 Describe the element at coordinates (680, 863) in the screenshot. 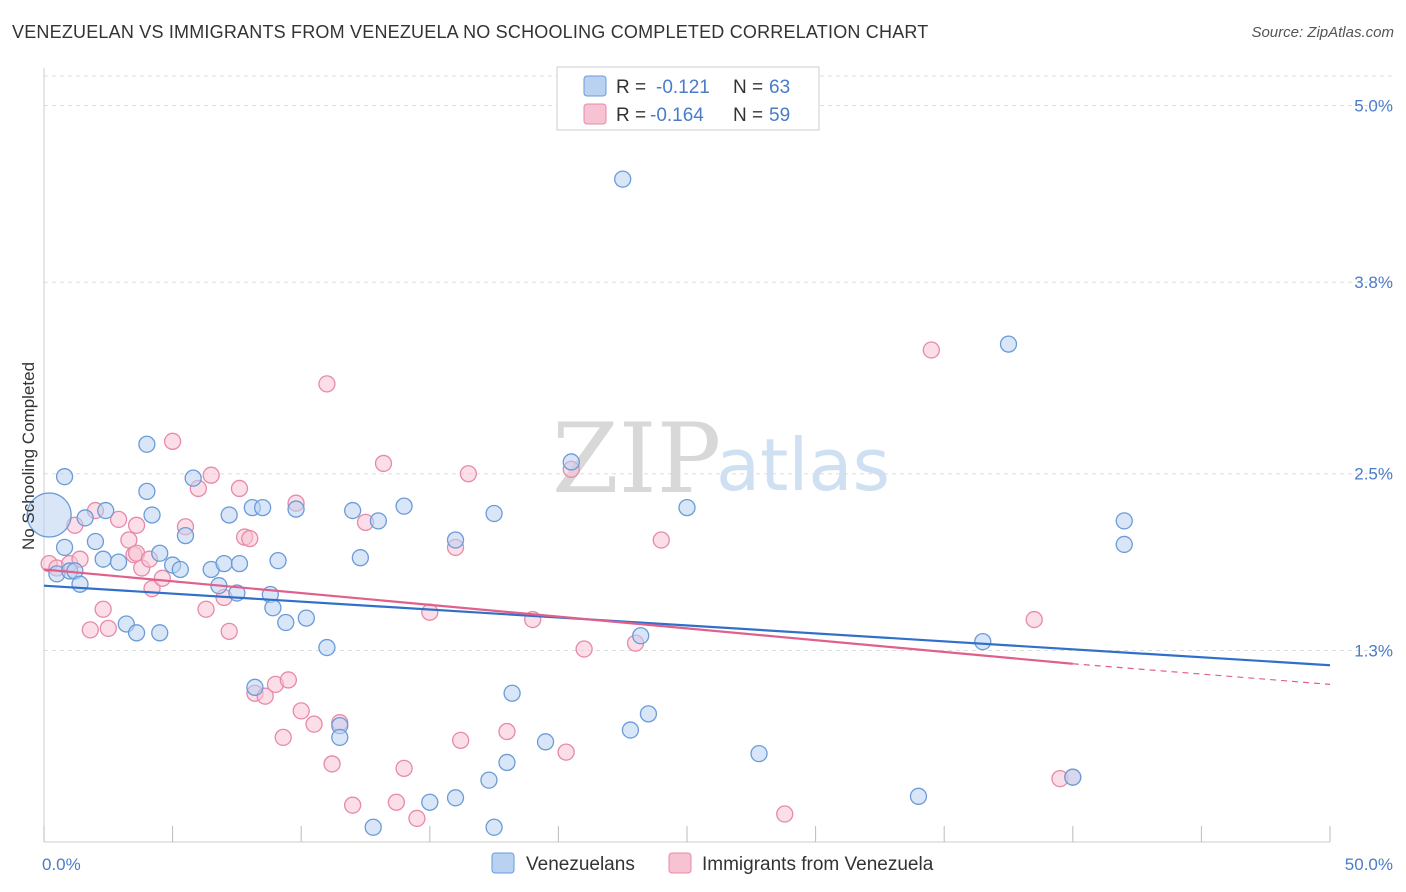

I see `series-swatch-immigrants` at that location.